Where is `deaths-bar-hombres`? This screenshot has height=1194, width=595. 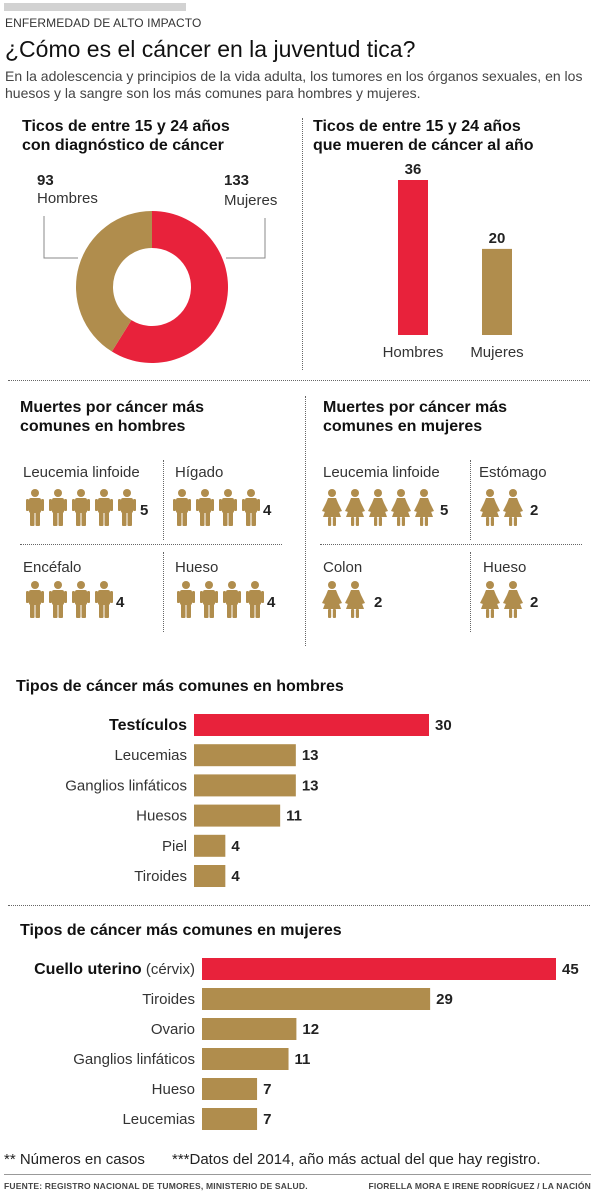 deaths-bar-hombres is located at coordinates (413, 257).